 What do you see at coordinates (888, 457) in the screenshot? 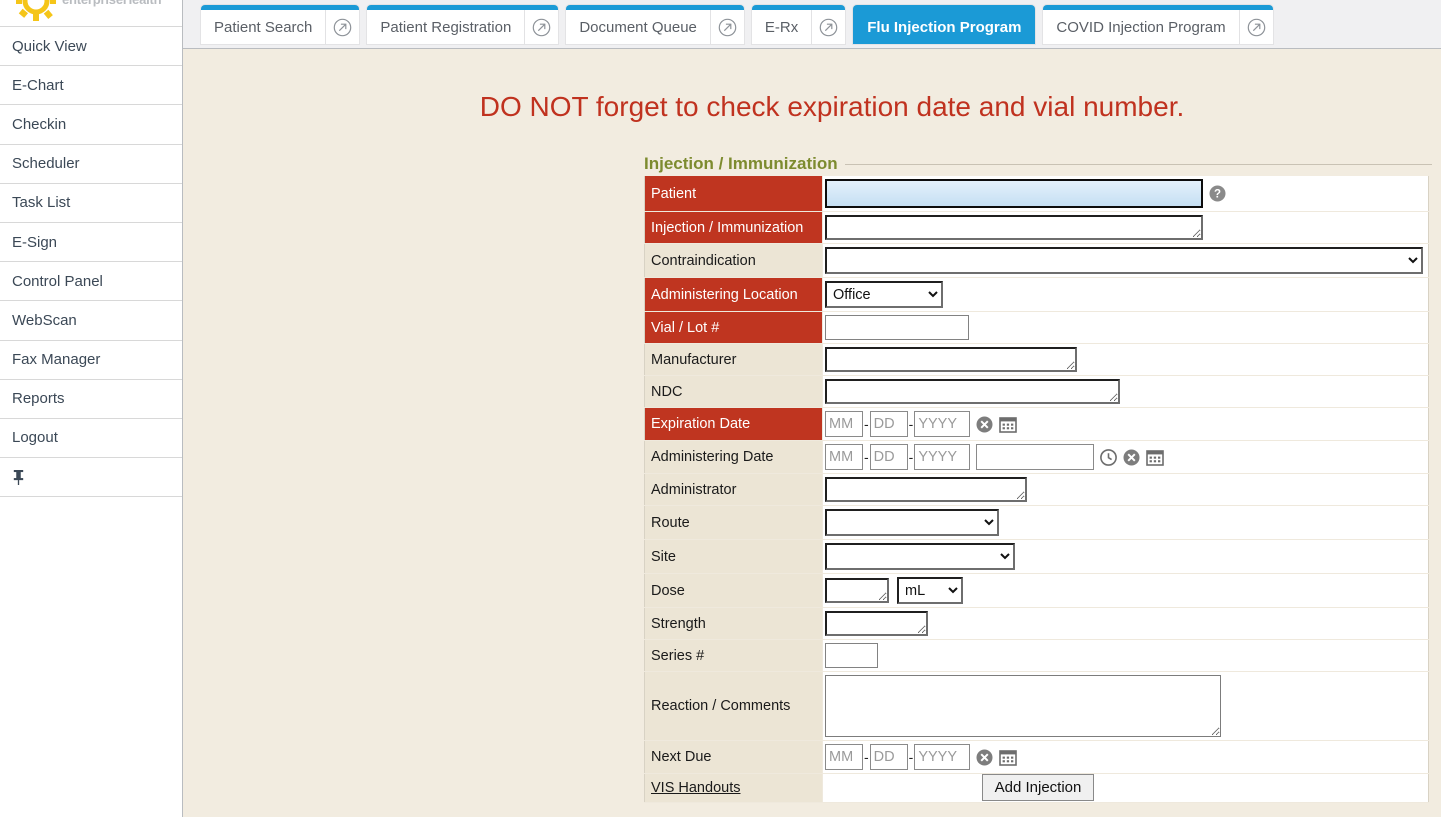
I see `administering-day-input` at bounding box center [888, 457].